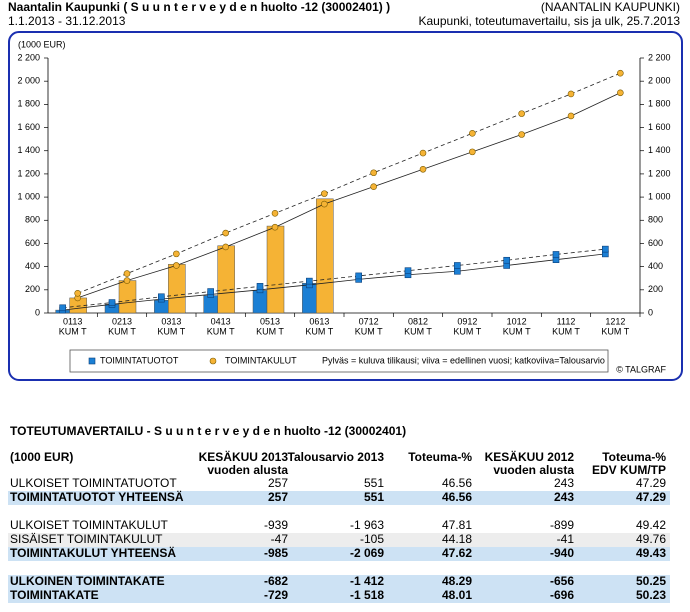 The height and width of the screenshot is (612, 690). What do you see at coordinates (89, 525) in the screenshot?
I see `table-cell: ULKOISET TOIMINTAKULUT` at bounding box center [89, 525].